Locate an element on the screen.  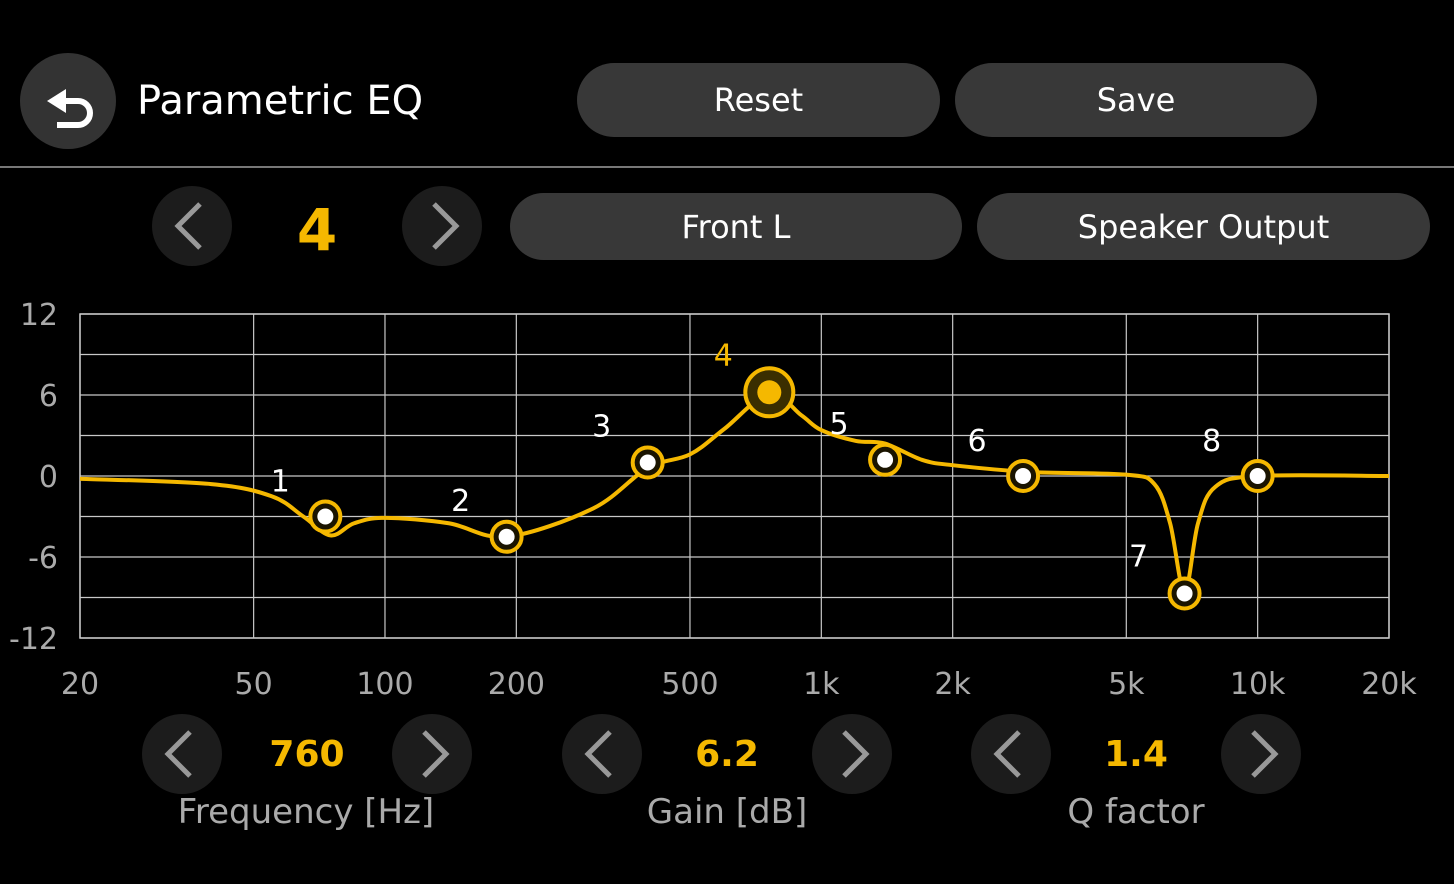
page-title: Parametric EQ is located at coordinates (280, 101).